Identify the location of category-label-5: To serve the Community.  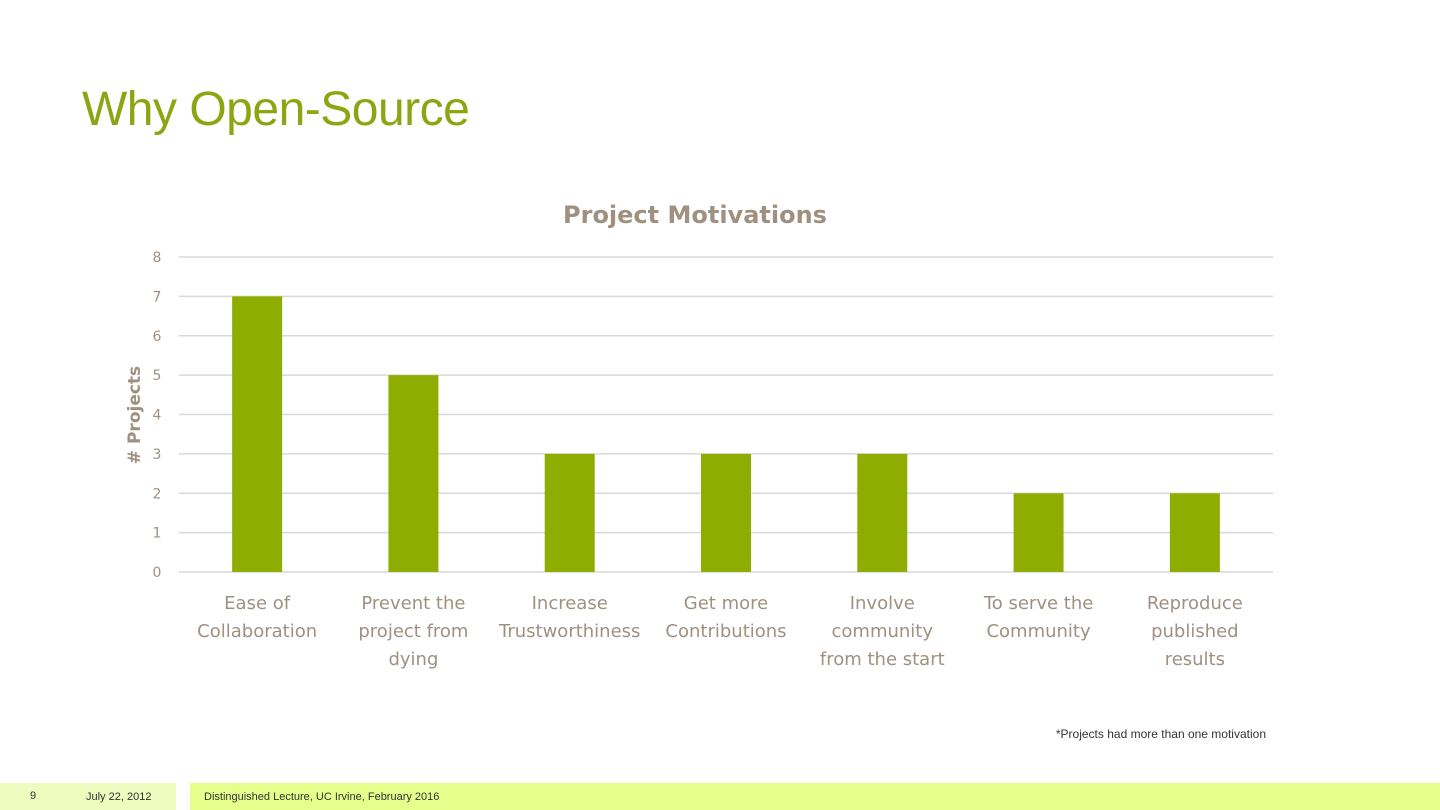
(1038, 617).